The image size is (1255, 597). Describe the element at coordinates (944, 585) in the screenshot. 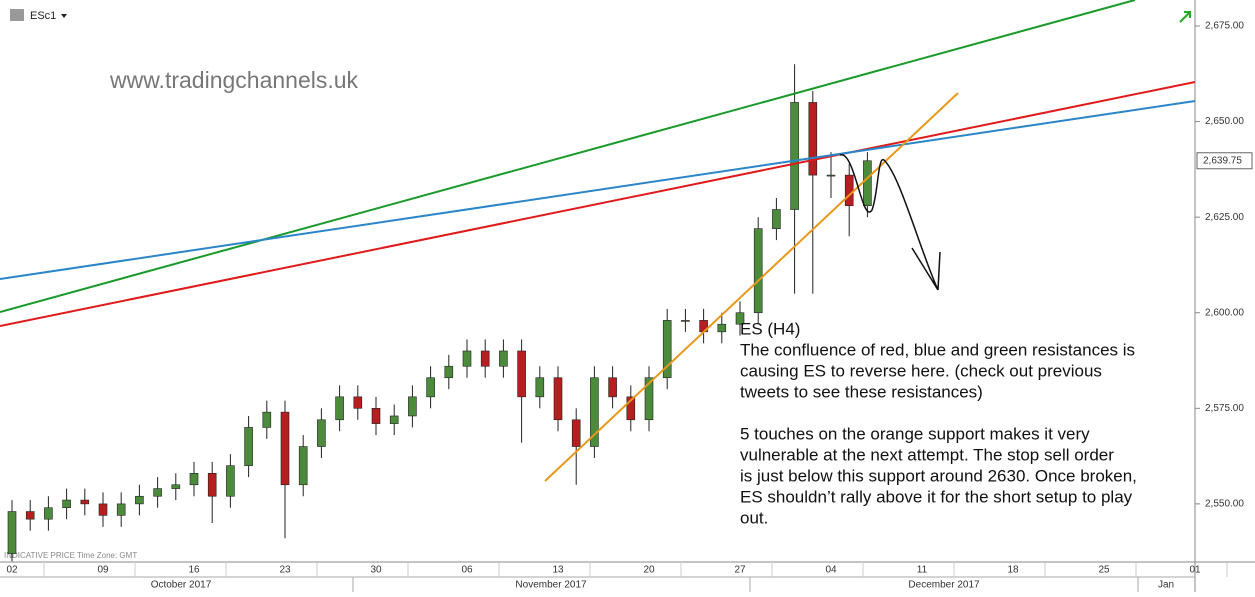

I see `month-label: December 2017` at that location.